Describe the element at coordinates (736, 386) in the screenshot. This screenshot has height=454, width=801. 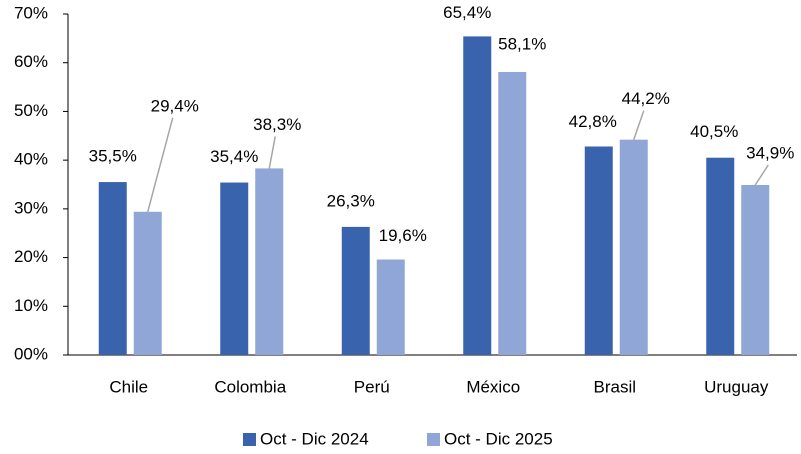
I see `x-tick-label: Uruguay` at that location.